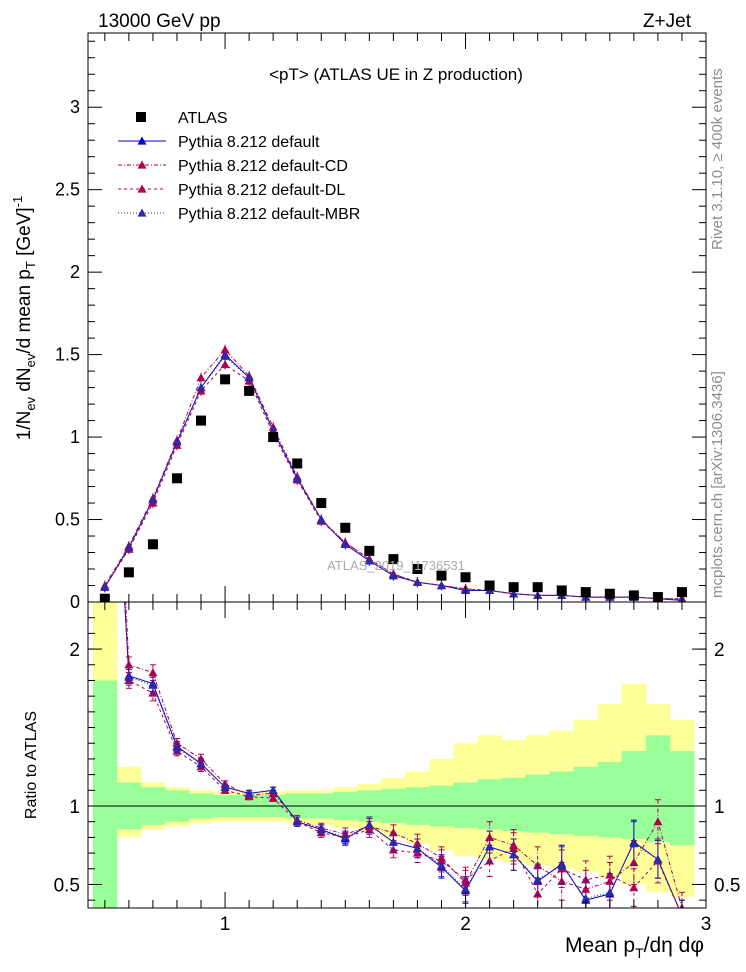 This screenshot has height=972, width=746. I want to click on ratio-y-tick-label-right: 0.5, so click(727, 885).